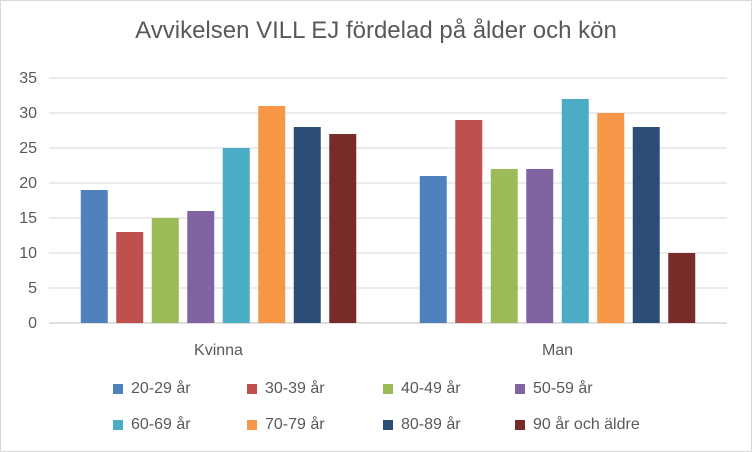 Image resolution: width=752 pixels, height=452 pixels. What do you see at coordinates (431, 424) in the screenshot?
I see `legend-label: 80-89 år` at bounding box center [431, 424].